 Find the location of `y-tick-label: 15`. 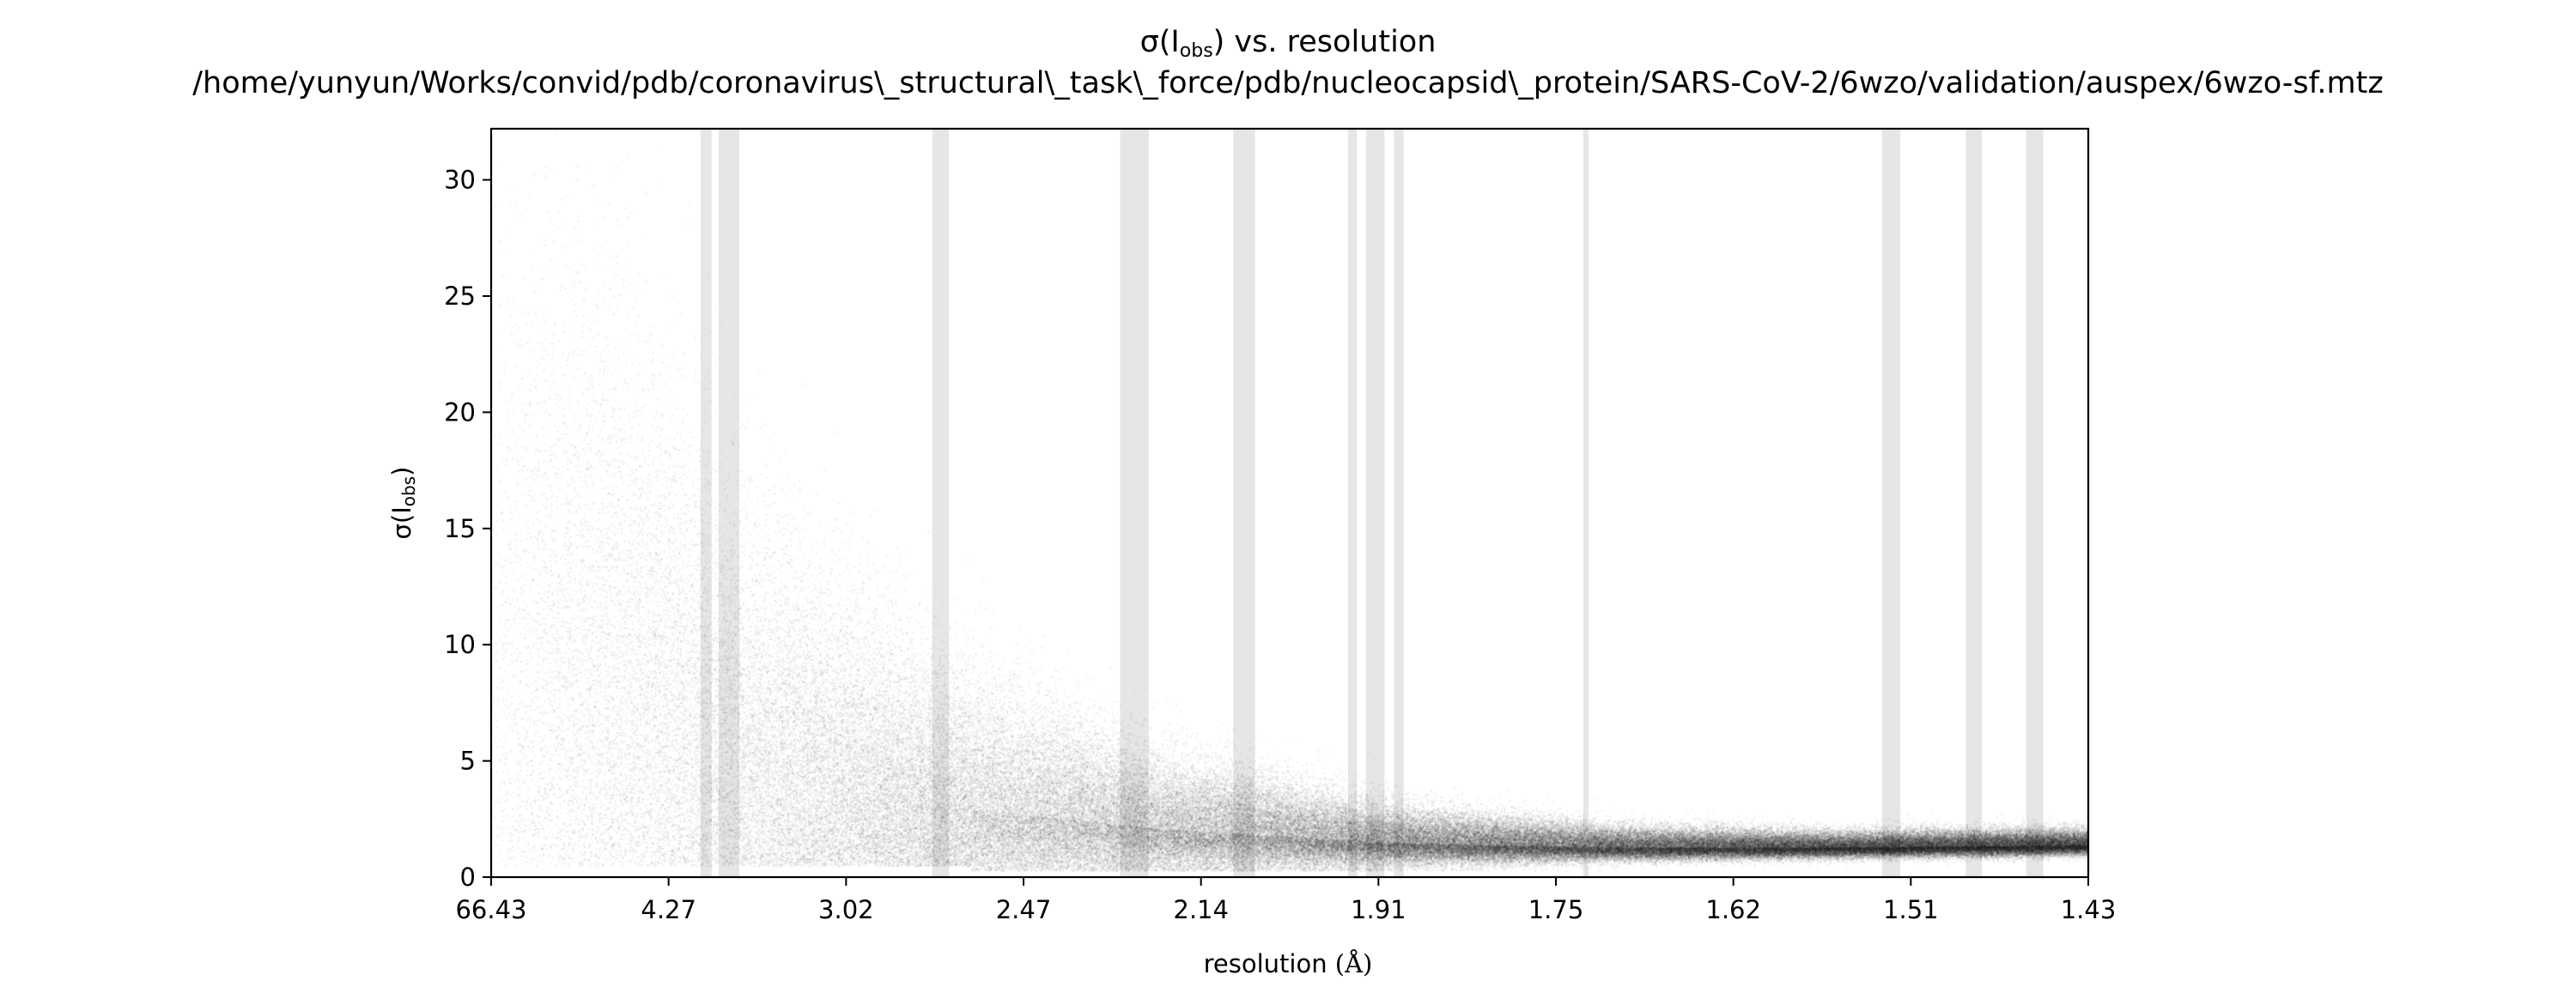

y-tick-label: 15 is located at coordinates (460, 528).